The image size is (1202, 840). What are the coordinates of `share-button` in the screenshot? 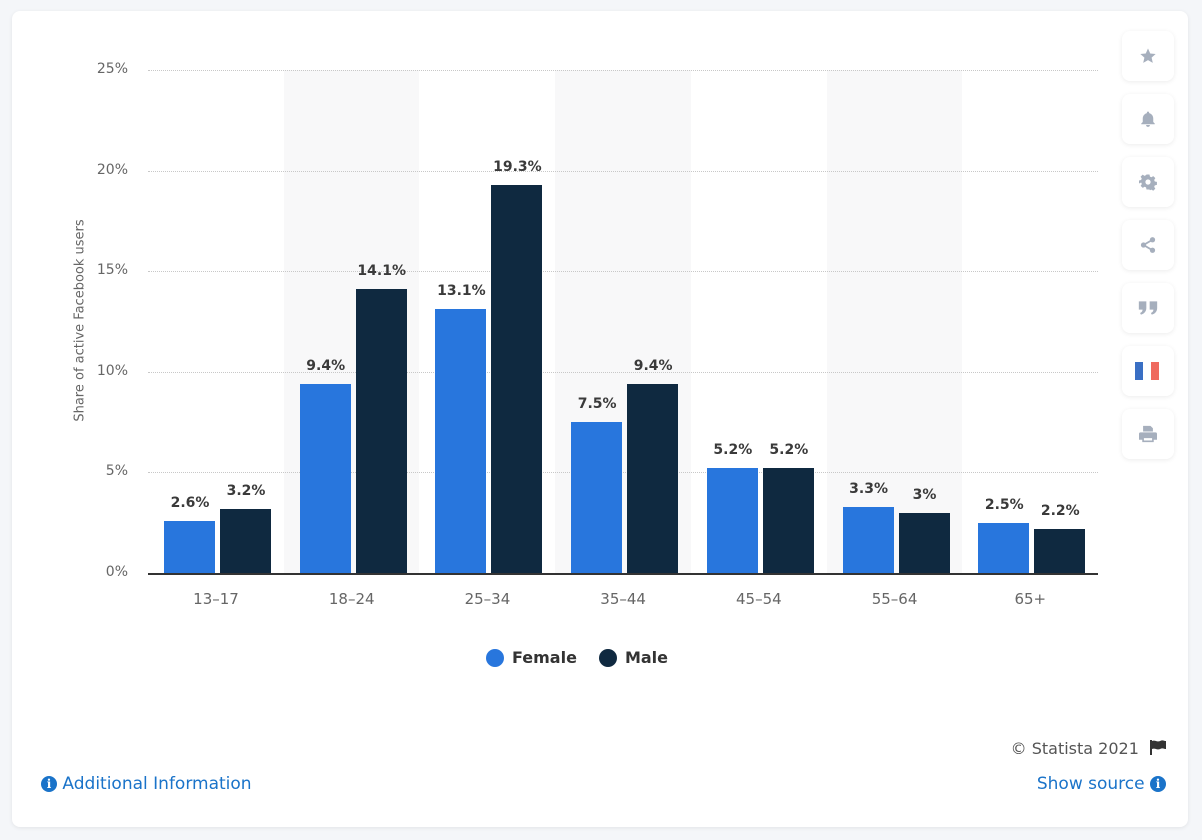 It's located at (1148, 245).